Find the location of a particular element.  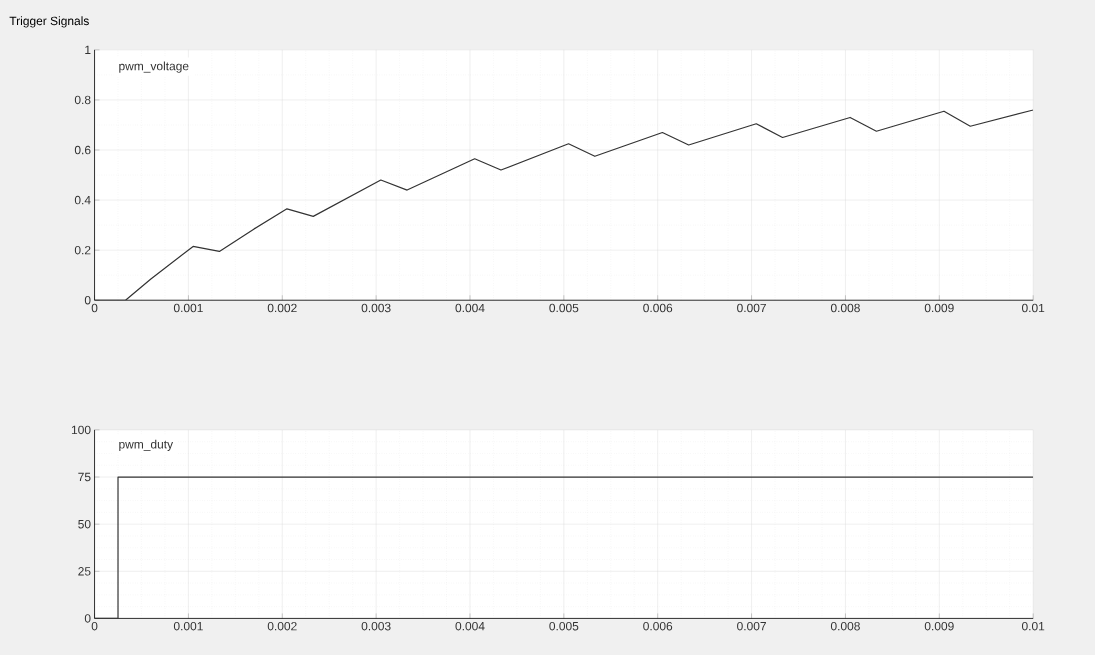

y-tick-label: 0.2 is located at coordinates (82, 250).